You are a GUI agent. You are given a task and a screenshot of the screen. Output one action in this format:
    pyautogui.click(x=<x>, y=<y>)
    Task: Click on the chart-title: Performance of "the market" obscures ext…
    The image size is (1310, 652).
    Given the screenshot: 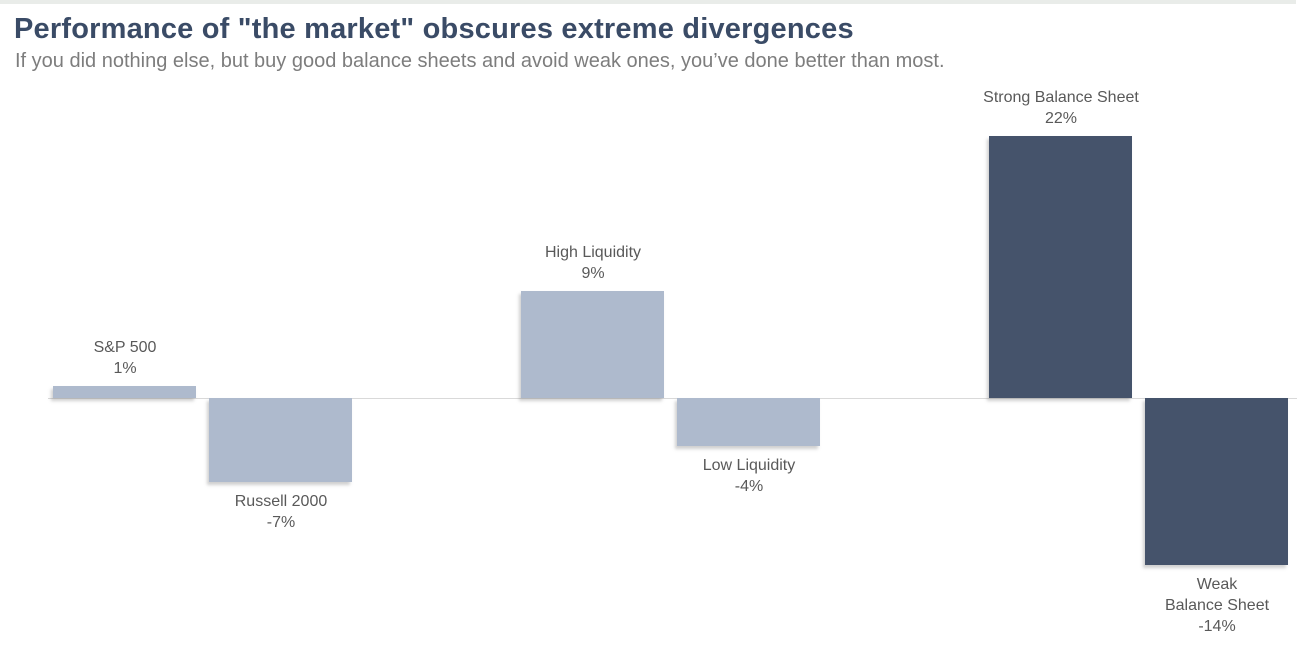 What is the action you would take?
    pyautogui.click(x=434, y=29)
    